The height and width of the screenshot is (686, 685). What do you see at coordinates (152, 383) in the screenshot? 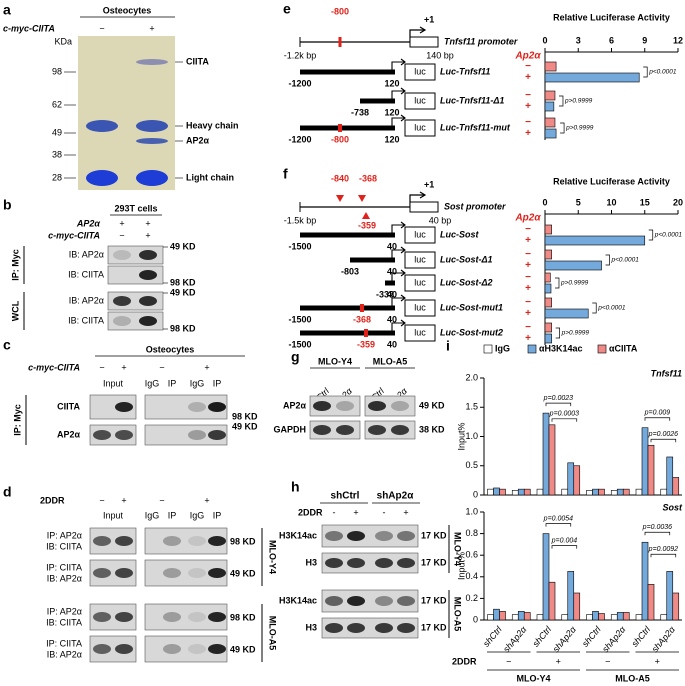
I see `label: IgG` at bounding box center [152, 383].